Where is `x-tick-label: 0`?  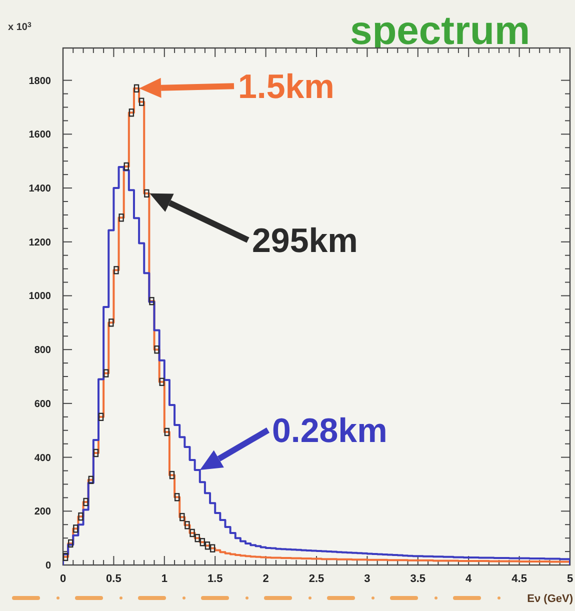
x-tick-label: 0 is located at coordinates (63, 579).